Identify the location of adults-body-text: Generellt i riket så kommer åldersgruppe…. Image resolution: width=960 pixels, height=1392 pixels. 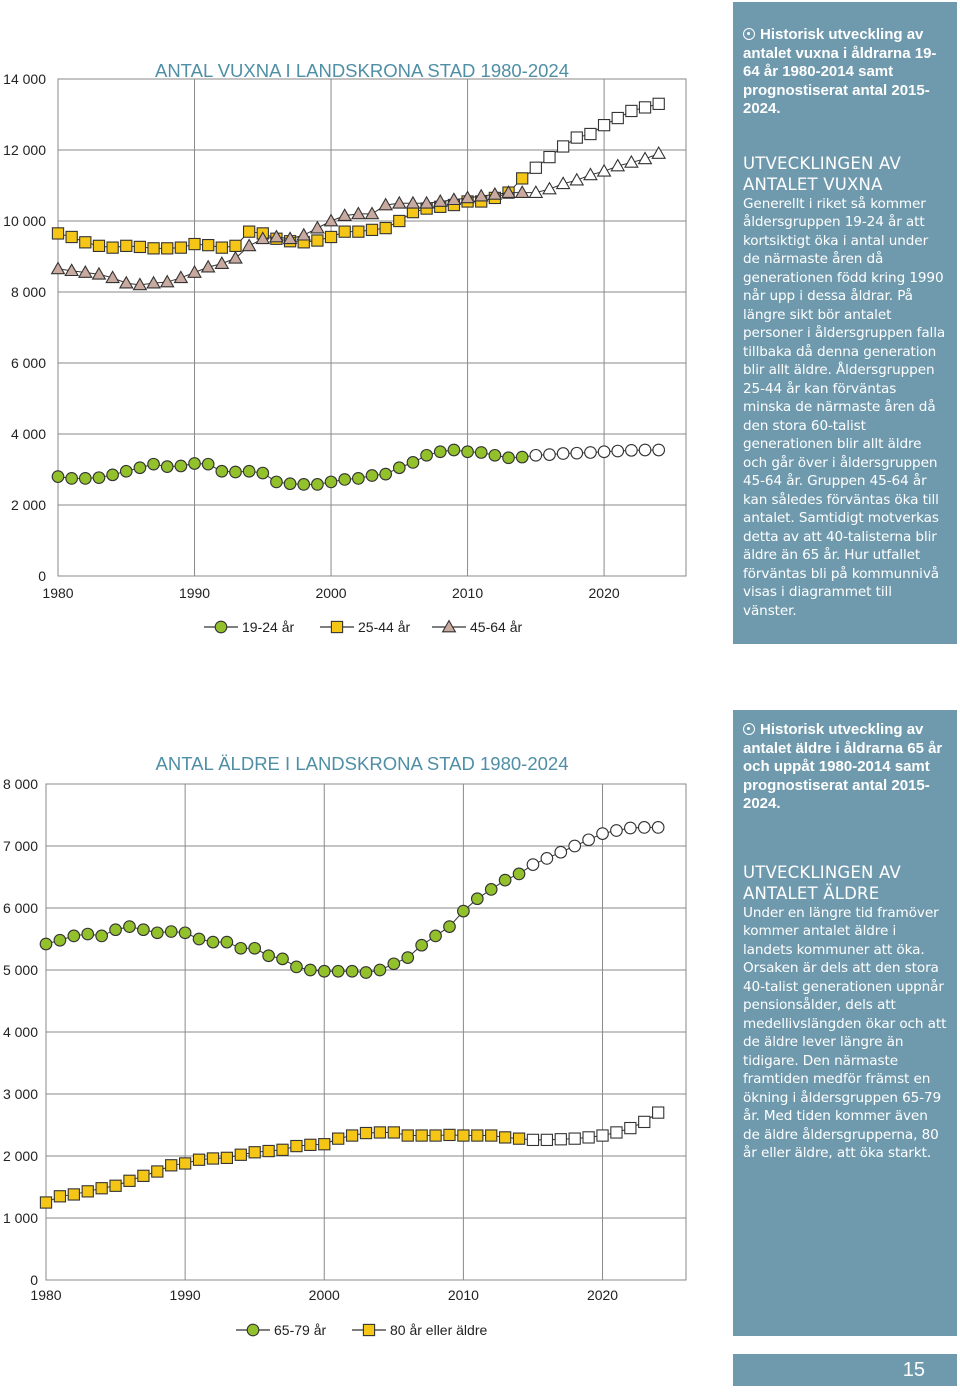
(844, 407).